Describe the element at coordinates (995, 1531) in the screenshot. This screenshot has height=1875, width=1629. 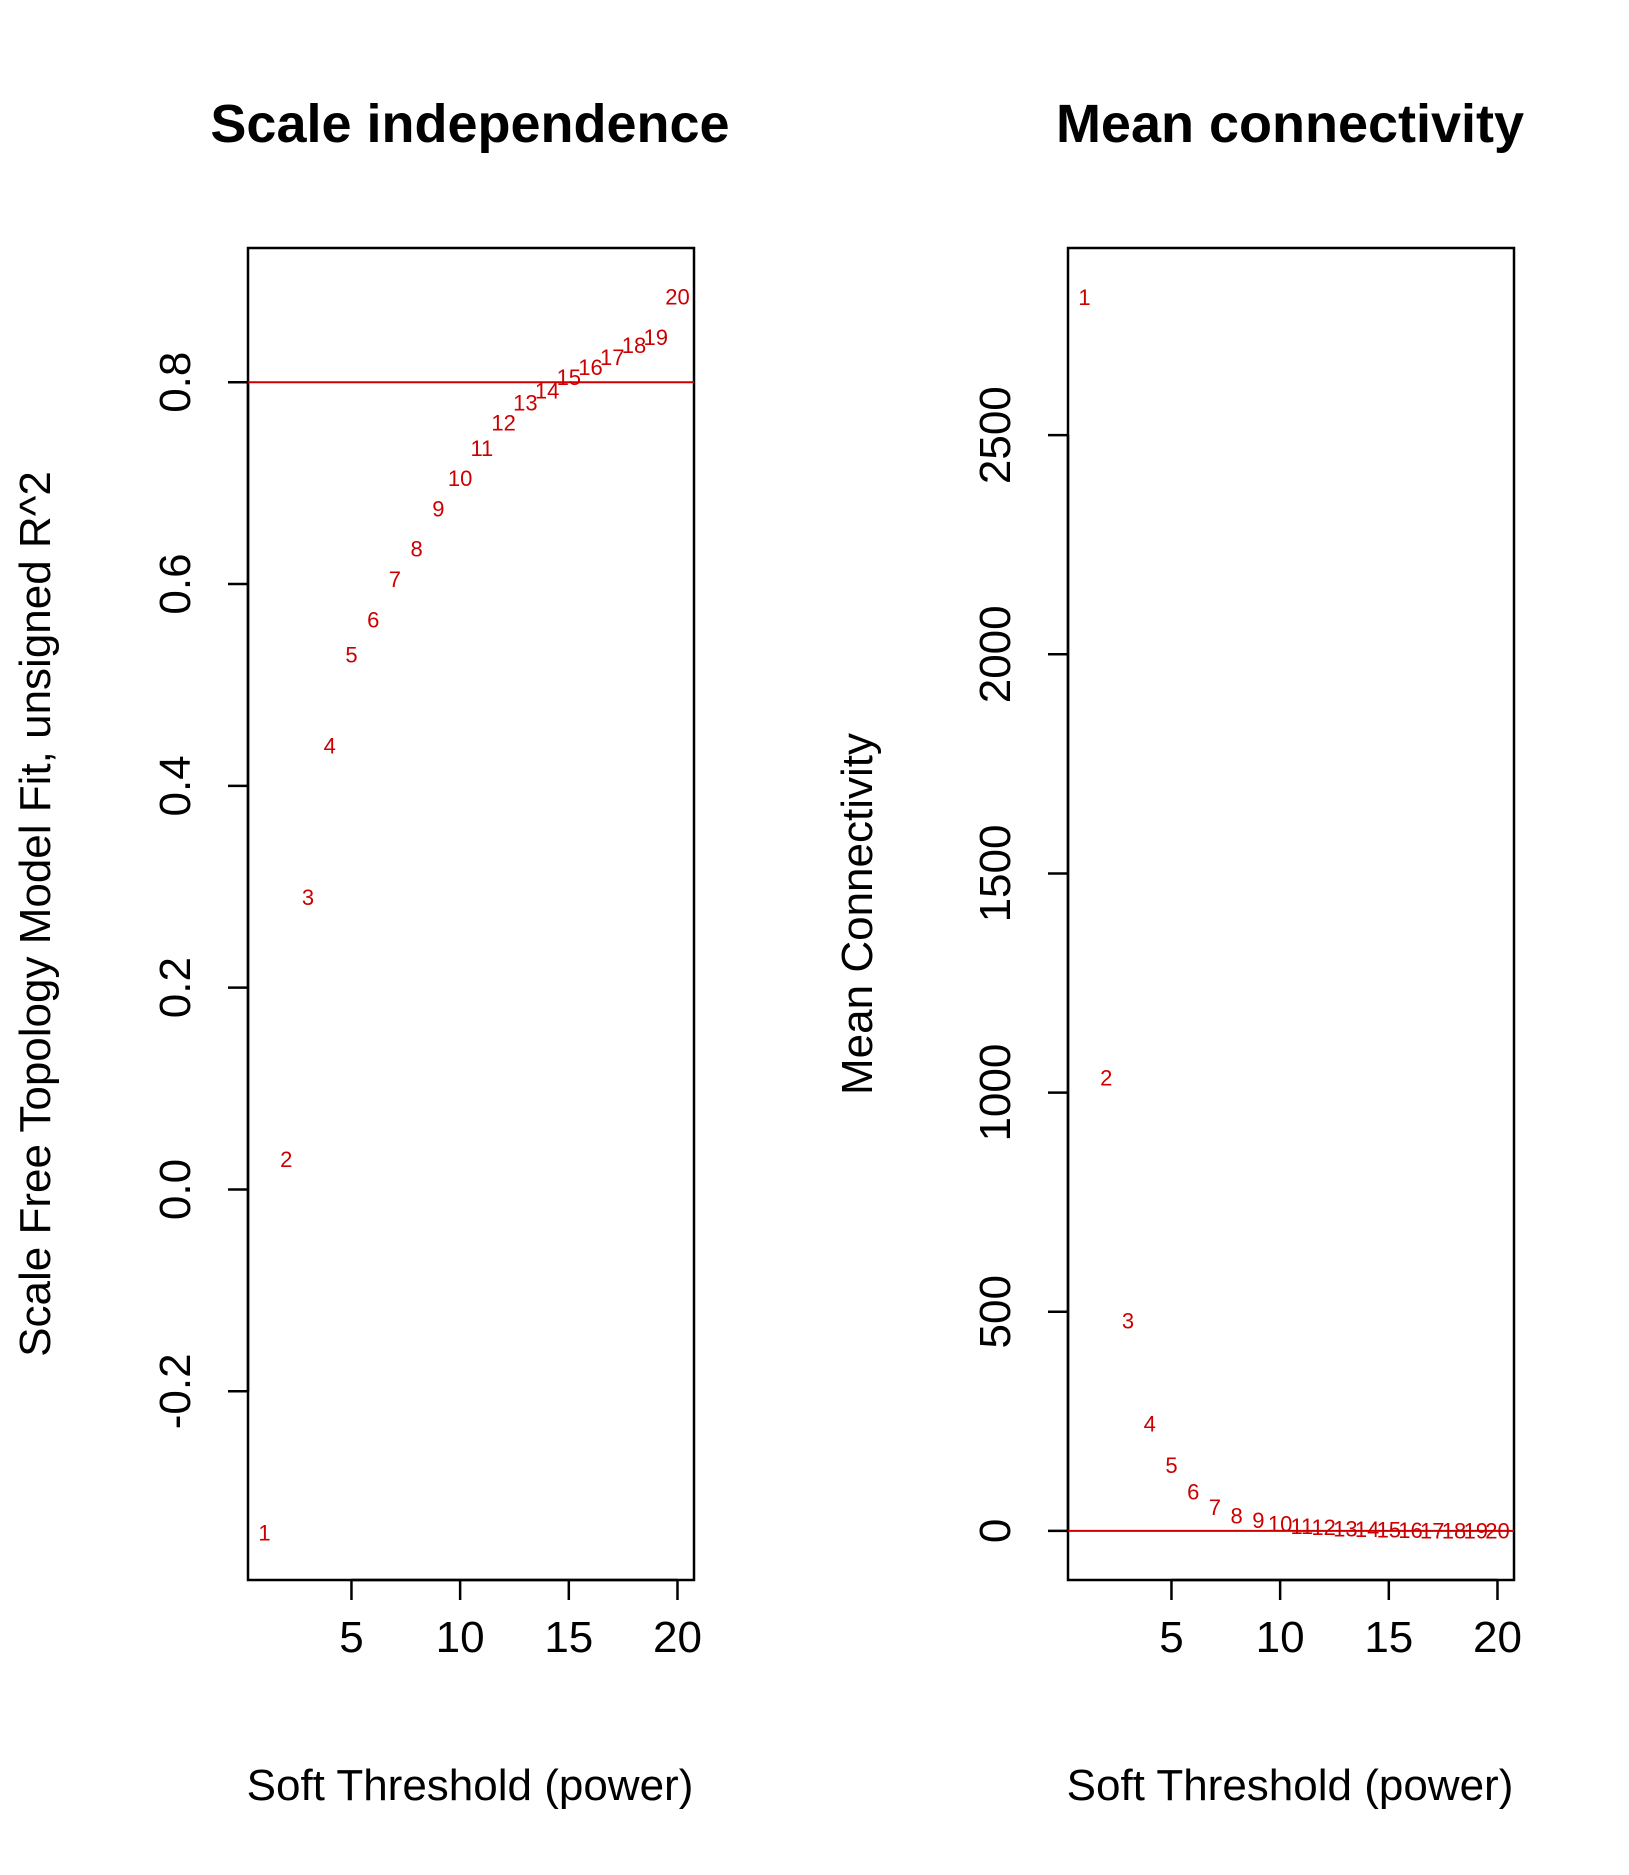
I see `y-tick-label: 0` at that location.